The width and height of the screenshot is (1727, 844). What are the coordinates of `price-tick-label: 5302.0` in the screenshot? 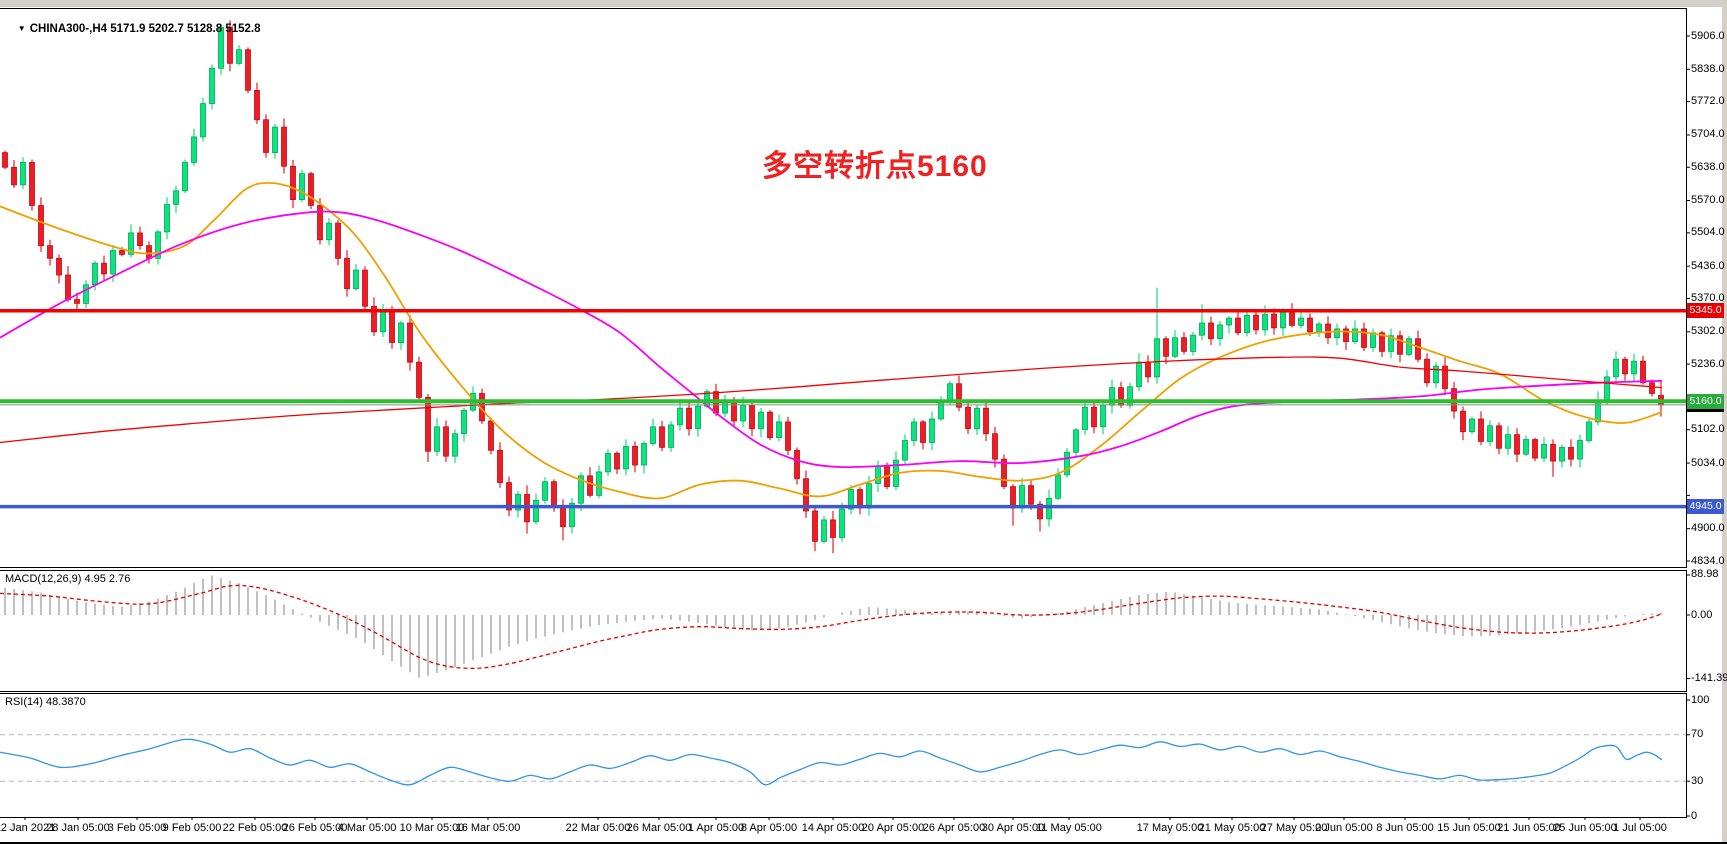 It's located at (1708, 331).